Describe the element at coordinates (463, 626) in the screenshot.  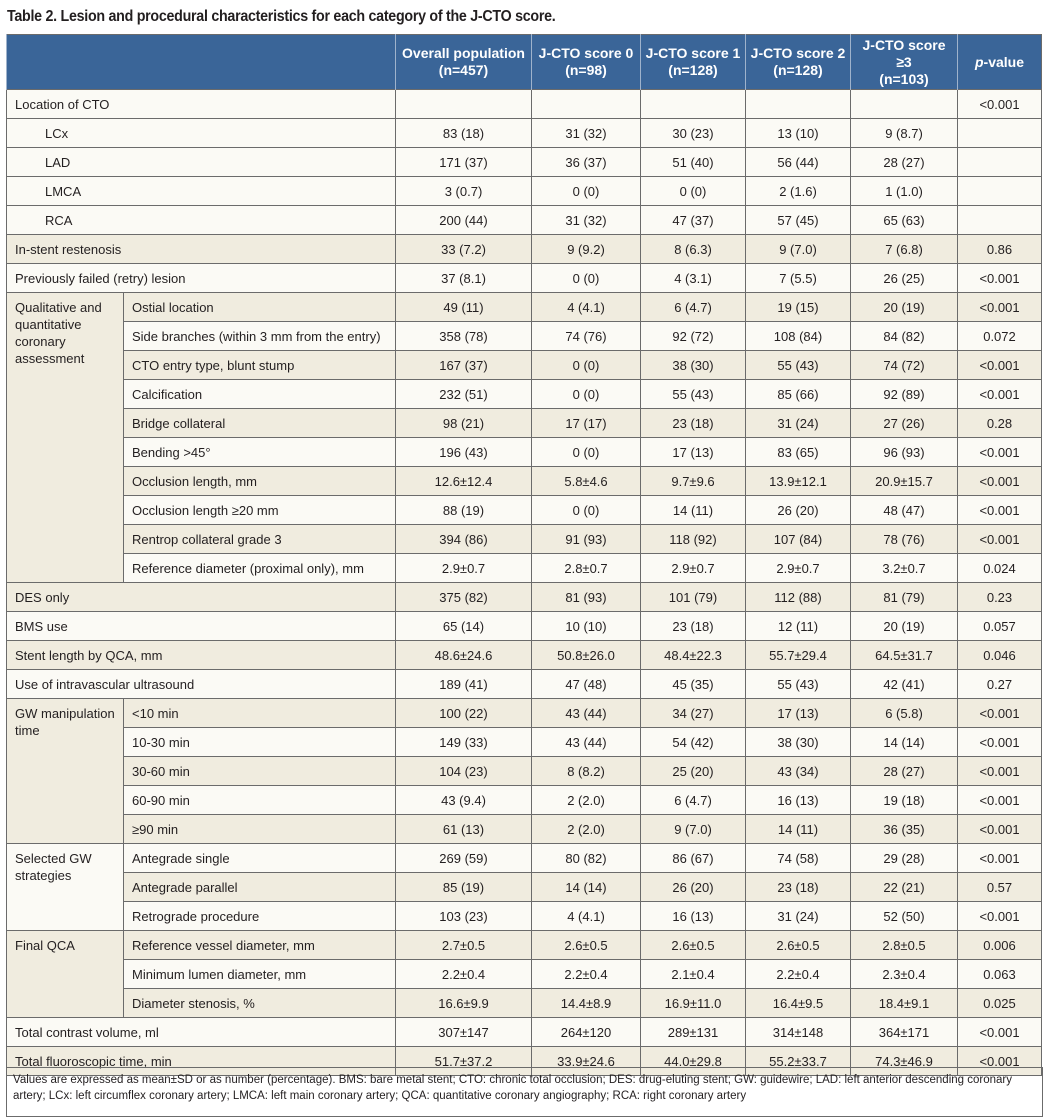
I see `value-cell: 65 (14)` at that location.